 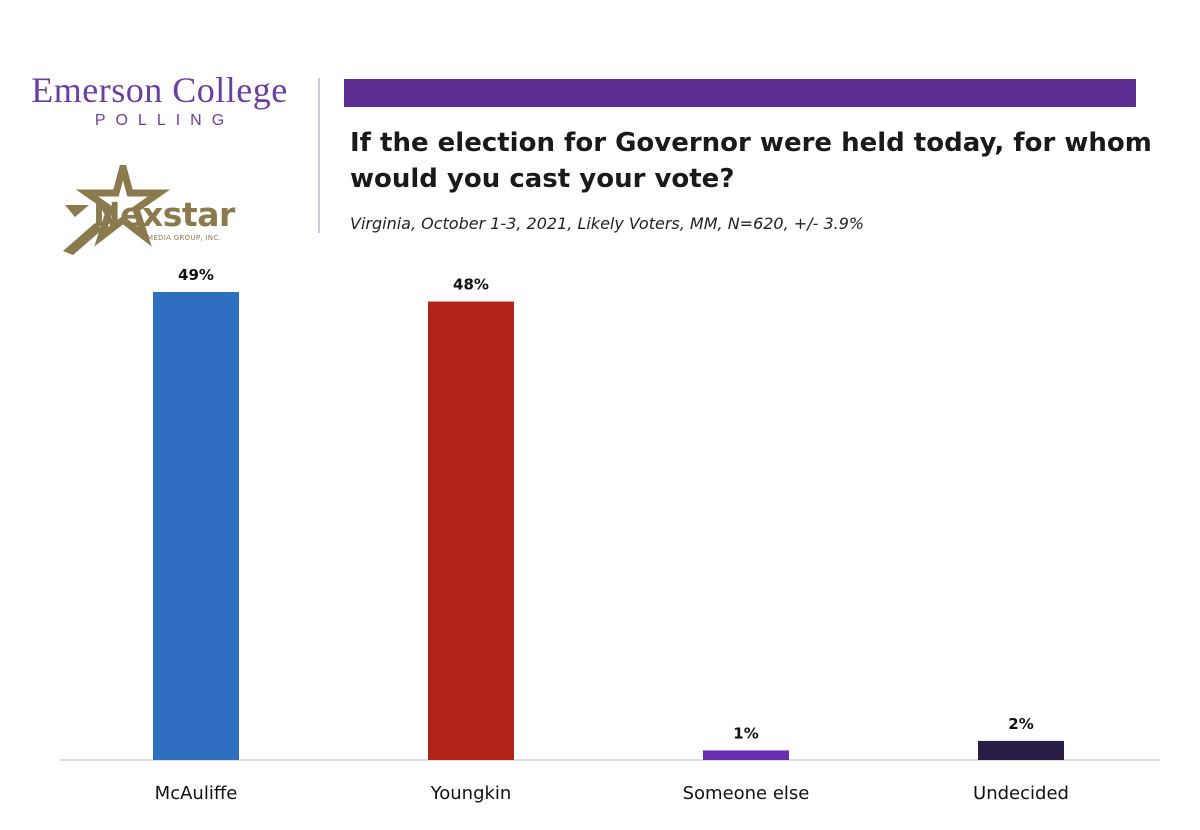 What do you see at coordinates (740, 93) in the screenshot?
I see `title-accent-bar` at bounding box center [740, 93].